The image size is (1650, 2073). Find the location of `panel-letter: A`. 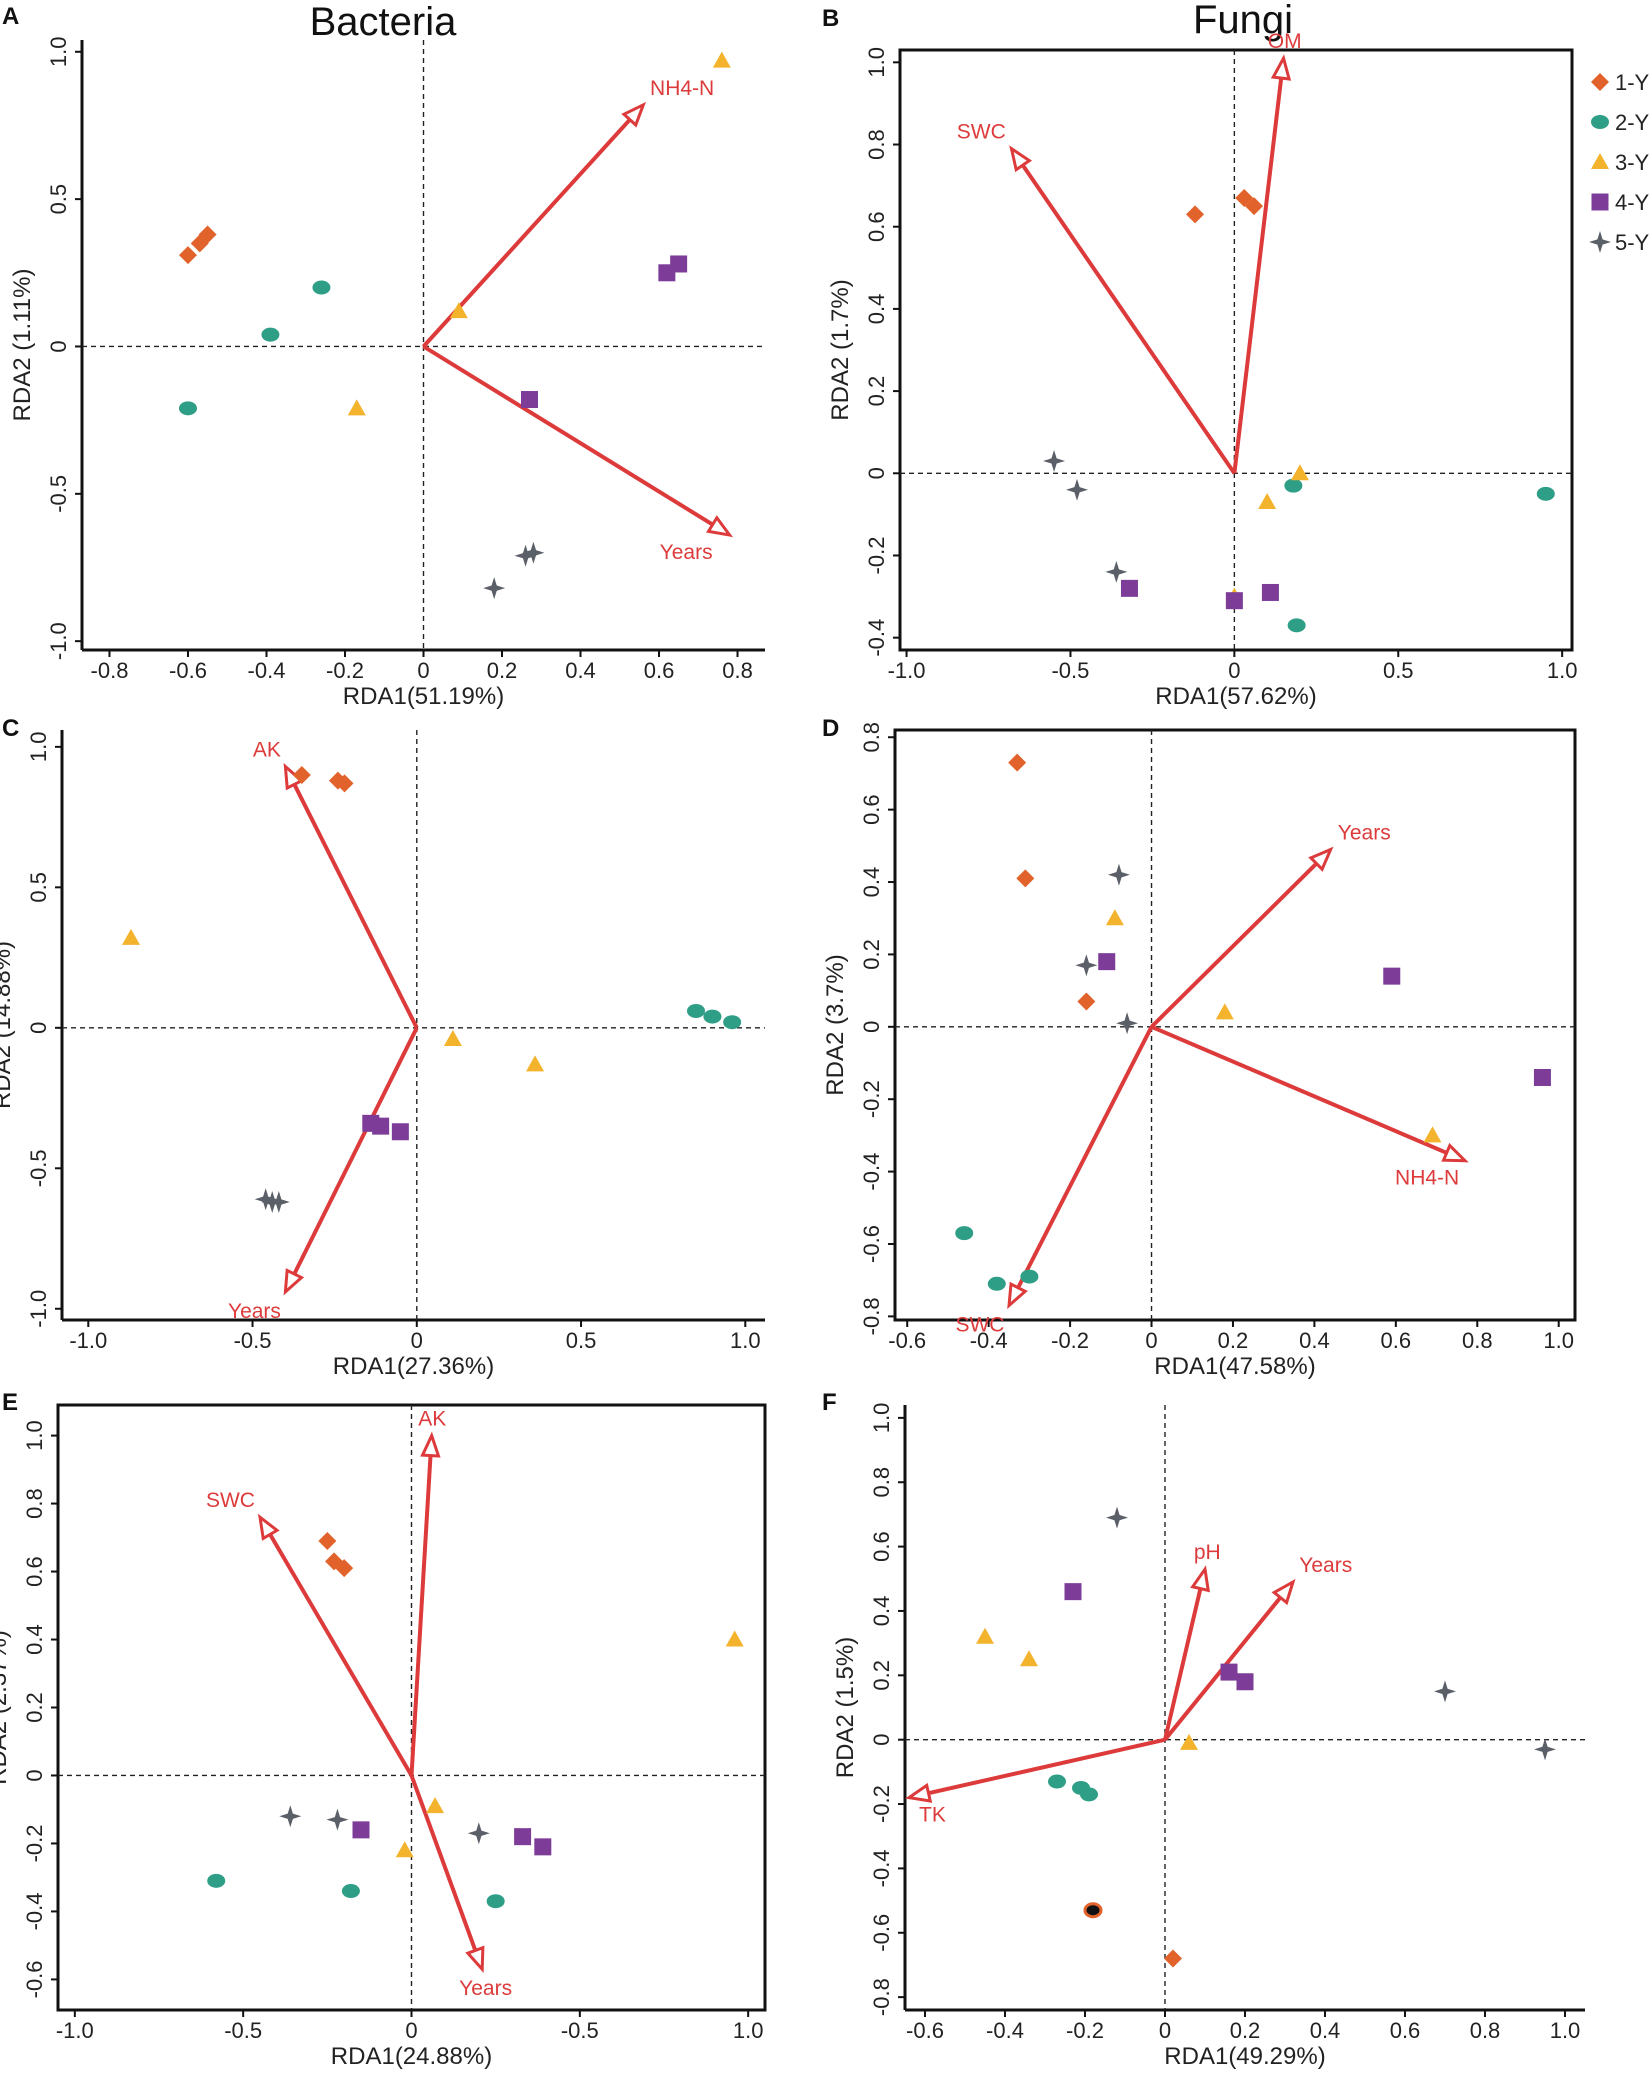

panel-letter: A is located at coordinates (10, 16).